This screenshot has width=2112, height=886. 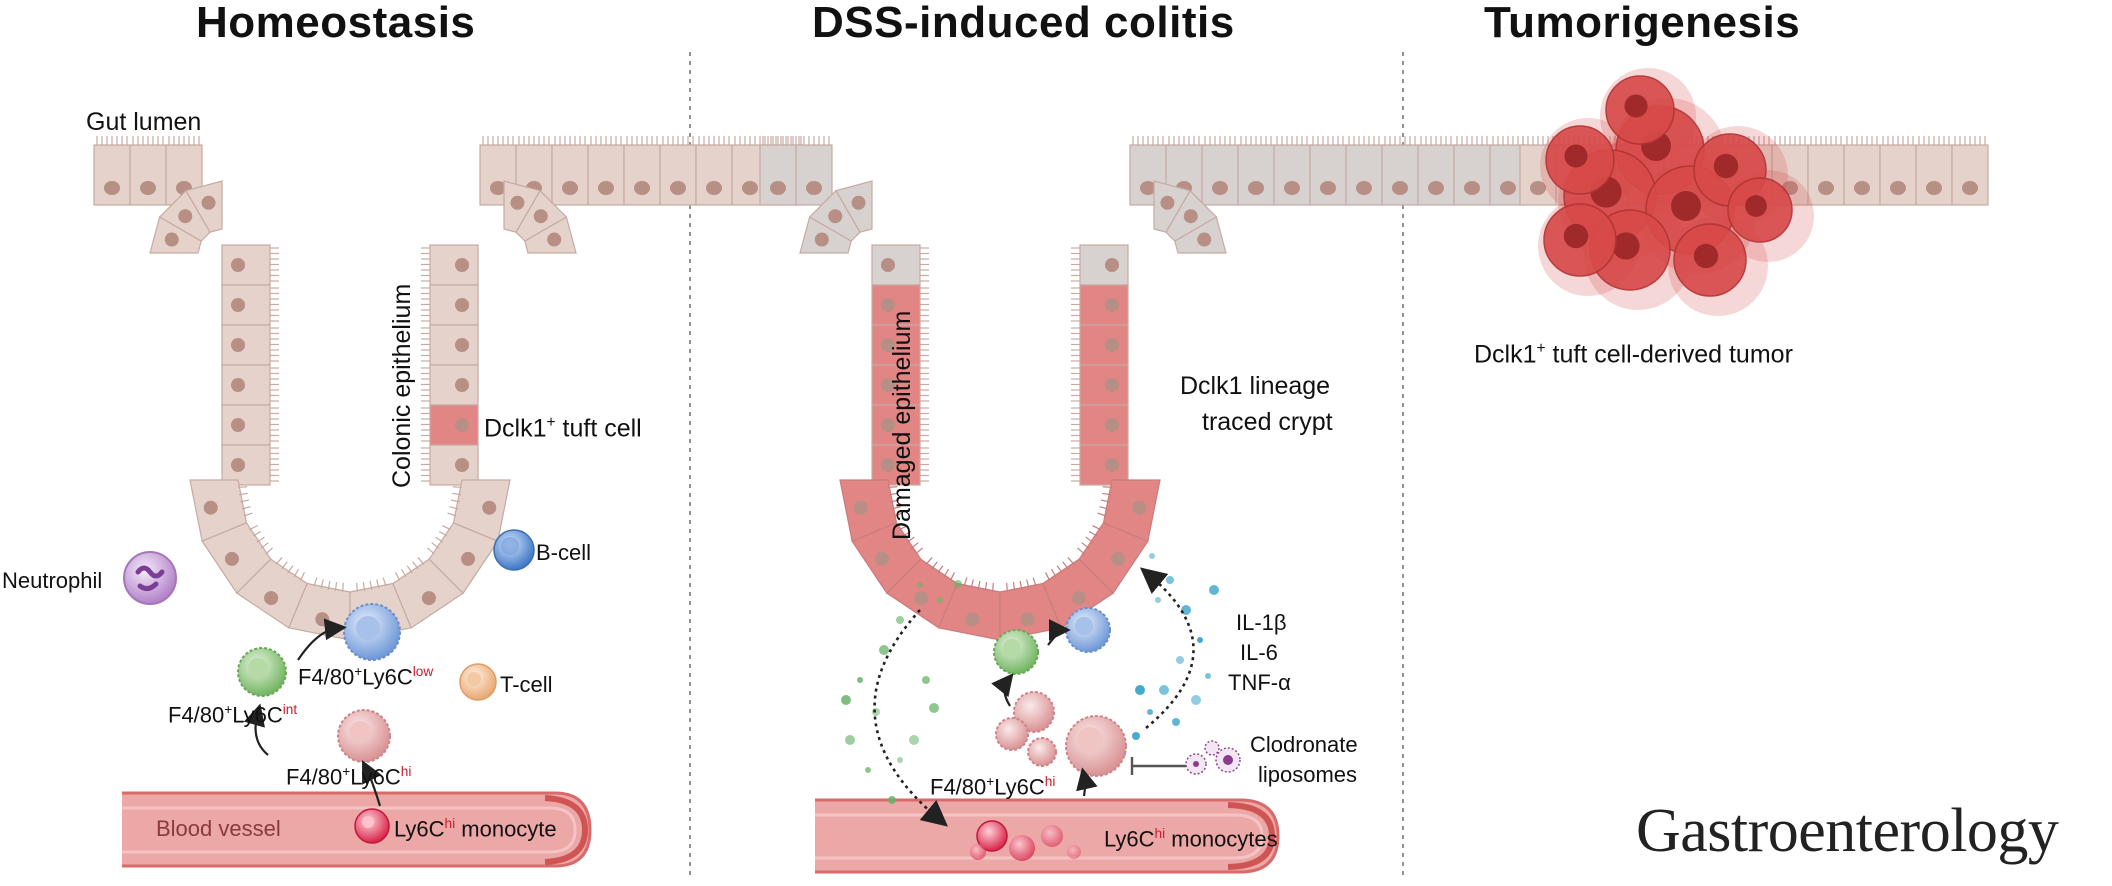 What do you see at coordinates (1023, 23) in the screenshot?
I see `panel-title-colitis: DSS-induced colitis` at bounding box center [1023, 23].